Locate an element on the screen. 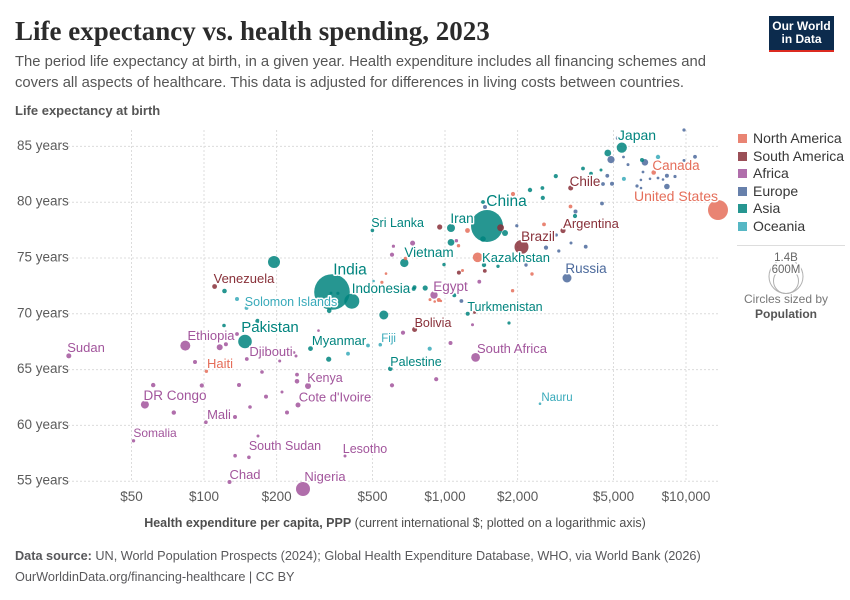 The width and height of the screenshot is (850, 600). svg-text: Nauru is located at coordinates (556, 398).